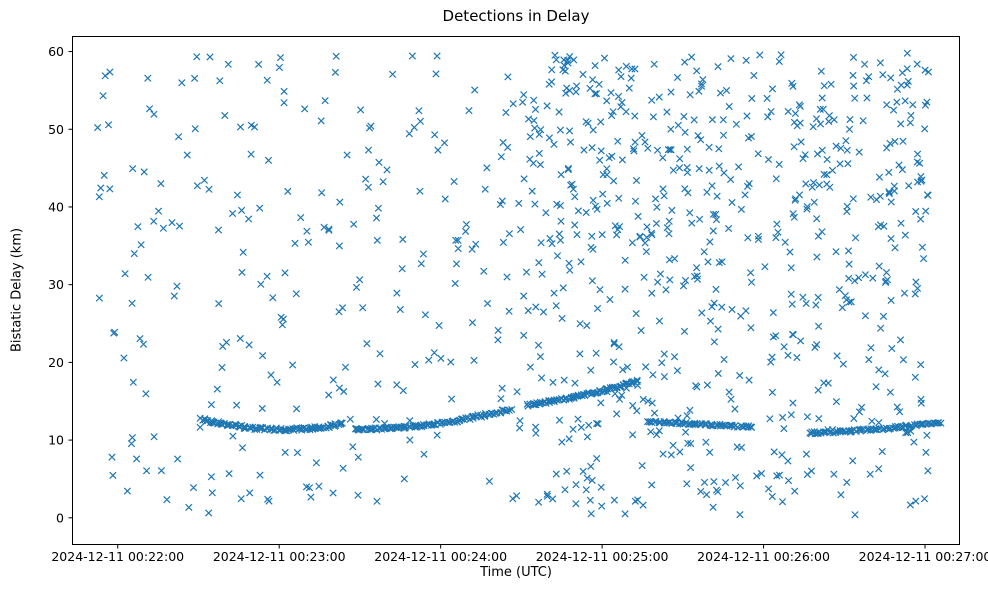 This screenshot has height=590, width=988. What do you see at coordinates (440, 556) in the screenshot?
I see `x-tick-label: 2024-12-11 00:24:00` at bounding box center [440, 556].